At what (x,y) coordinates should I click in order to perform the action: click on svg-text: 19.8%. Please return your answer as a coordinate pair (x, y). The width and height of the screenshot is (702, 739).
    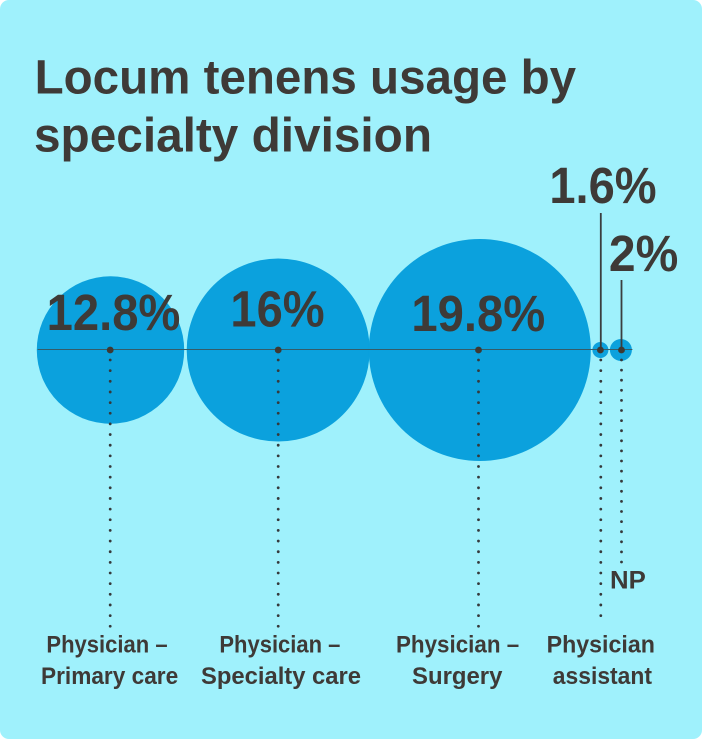
    Looking at the image, I should click on (478, 313).